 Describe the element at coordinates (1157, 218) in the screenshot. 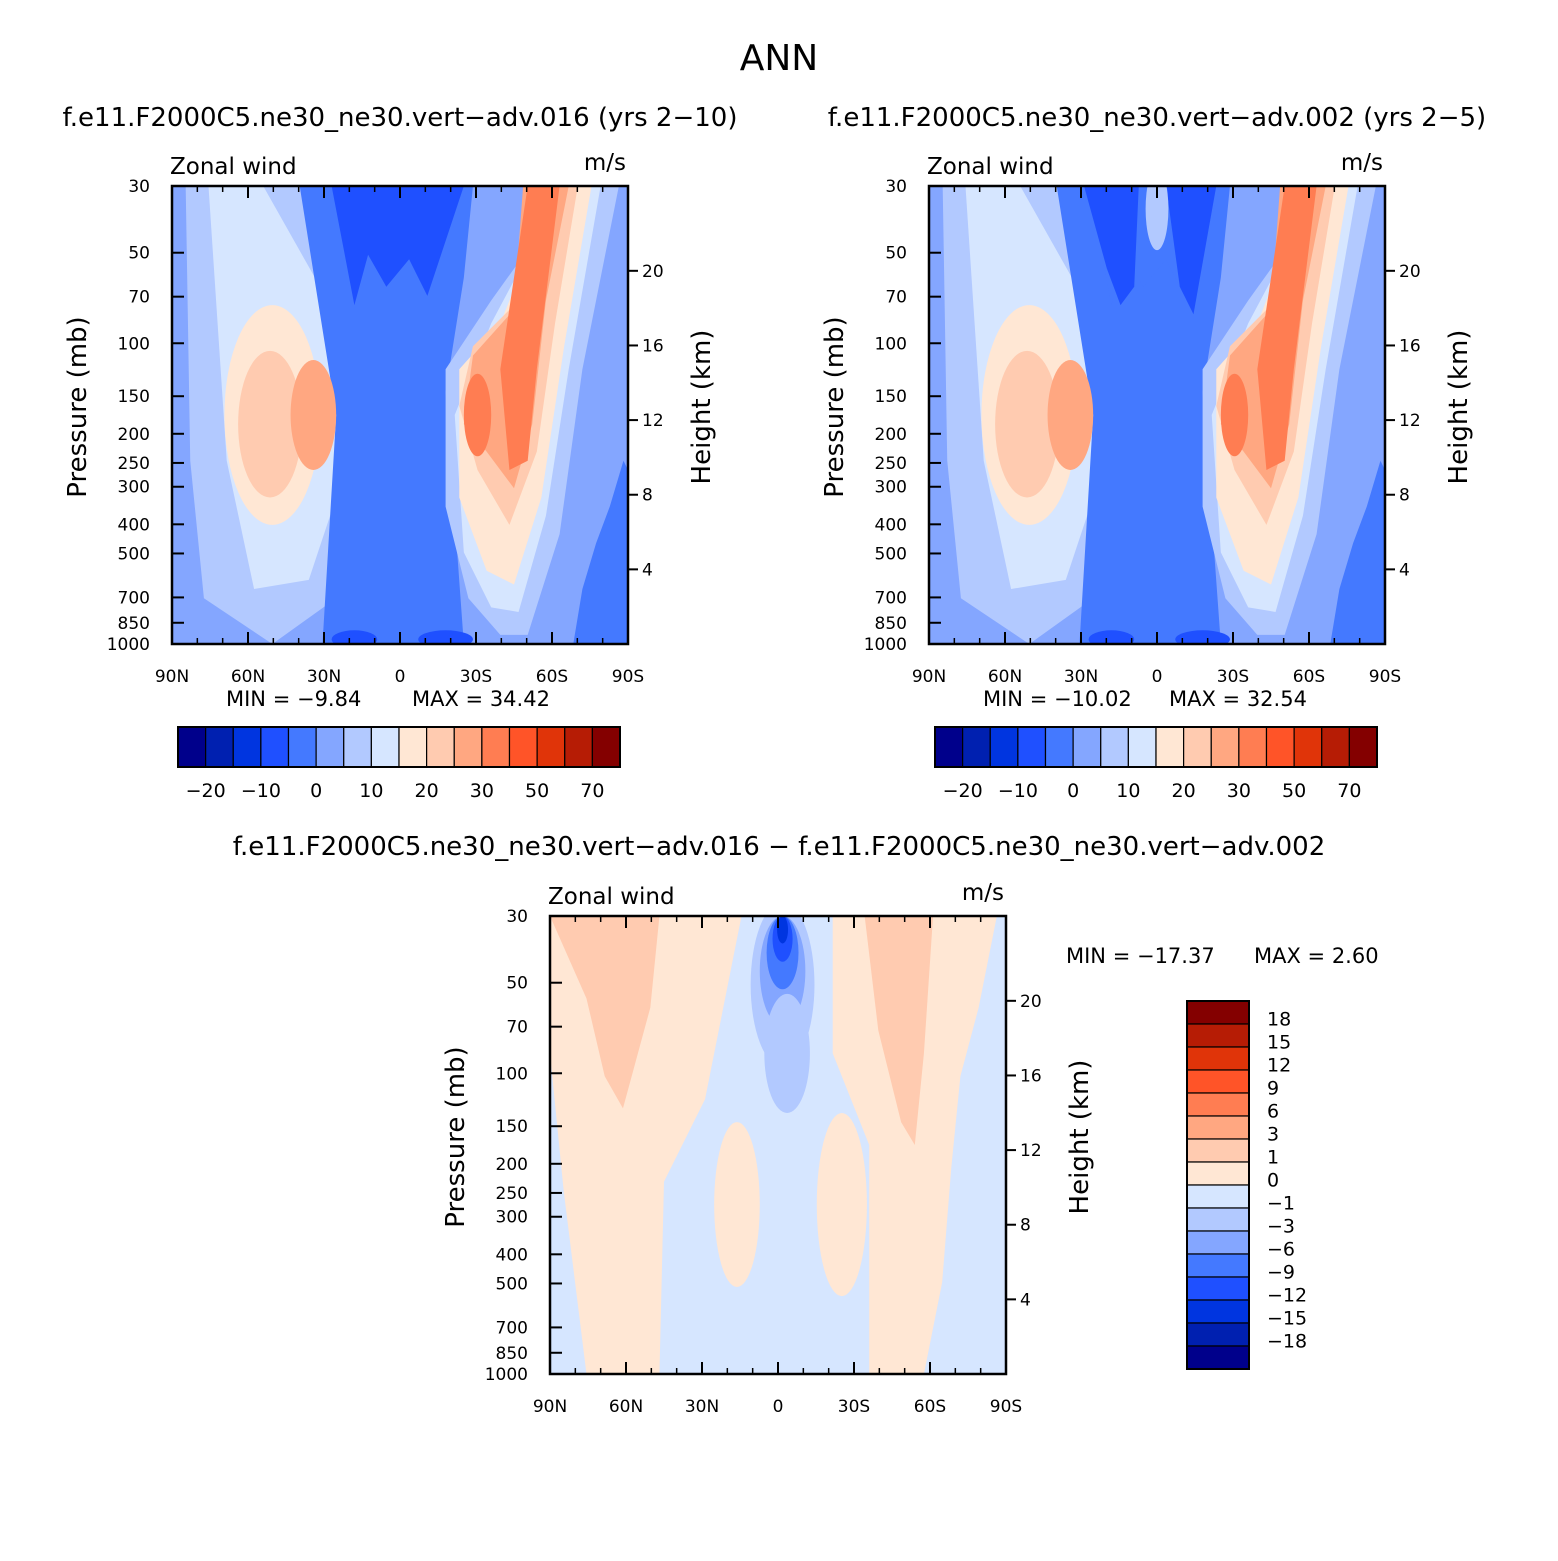

I see `contour-eq-gap` at that location.